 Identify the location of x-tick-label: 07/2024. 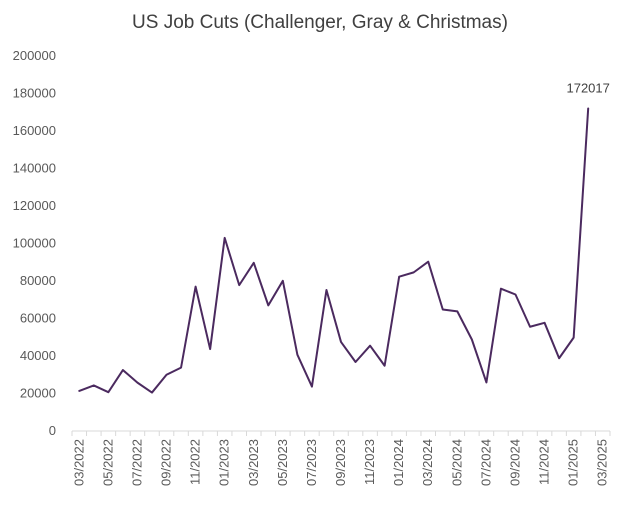
(485, 462).